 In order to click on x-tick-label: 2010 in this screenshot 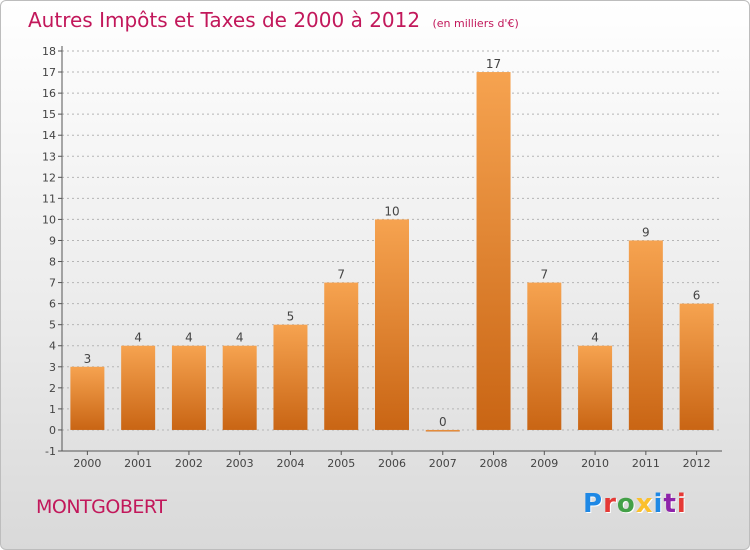, I will do `click(595, 463)`.